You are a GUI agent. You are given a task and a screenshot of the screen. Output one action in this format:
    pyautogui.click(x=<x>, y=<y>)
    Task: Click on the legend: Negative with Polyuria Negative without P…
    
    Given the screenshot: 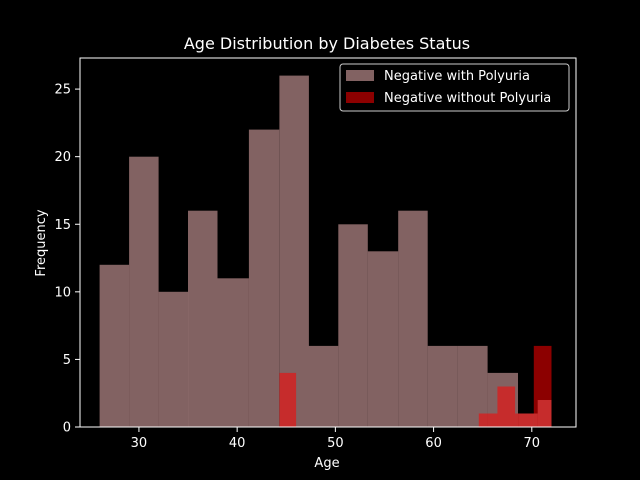 What is the action you would take?
    pyautogui.click(x=454, y=87)
    